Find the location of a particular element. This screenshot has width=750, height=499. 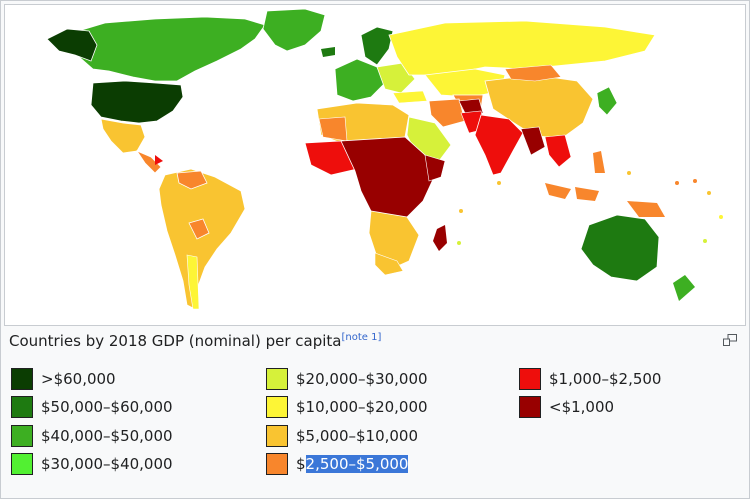

legend-label: $40,000–$50,000 is located at coordinates (107, 436).